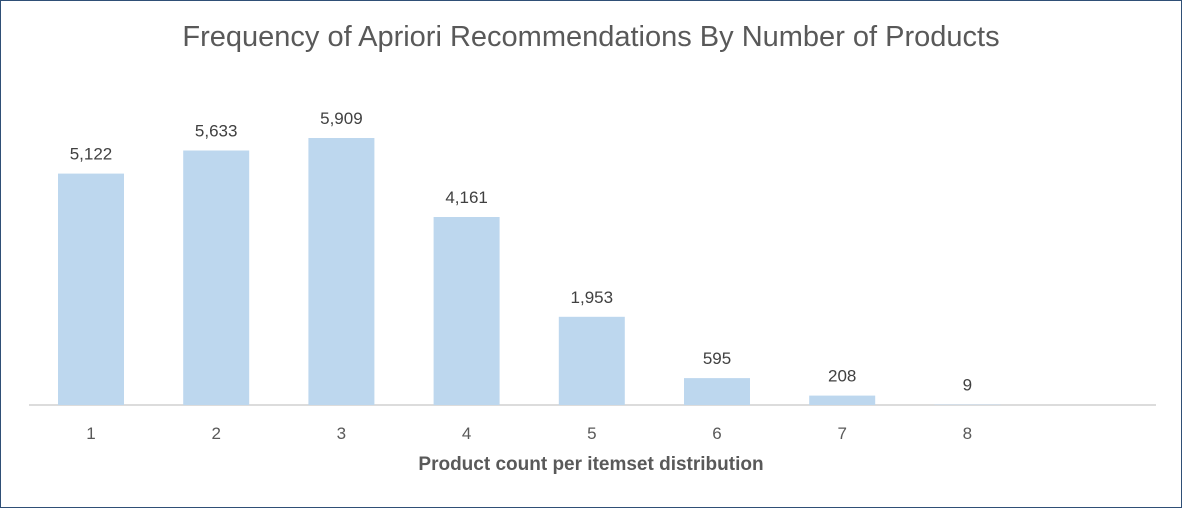  I want to click on x-tick-label-4: 4, so click(466, 433).